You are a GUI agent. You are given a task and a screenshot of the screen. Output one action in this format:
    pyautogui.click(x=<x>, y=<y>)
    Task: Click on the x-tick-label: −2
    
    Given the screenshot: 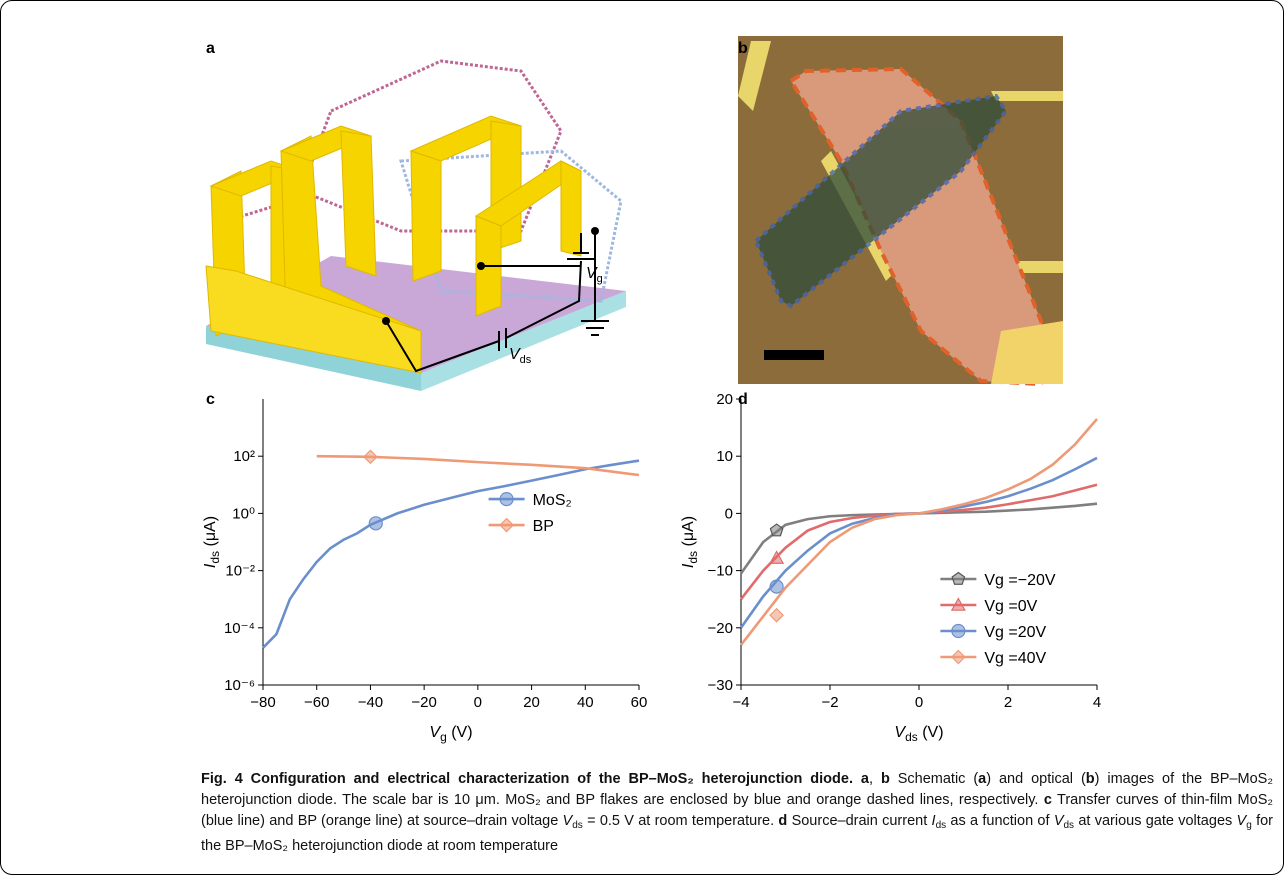 What is the action you would take?
    pyautogui.click(x=829, y=702)
    